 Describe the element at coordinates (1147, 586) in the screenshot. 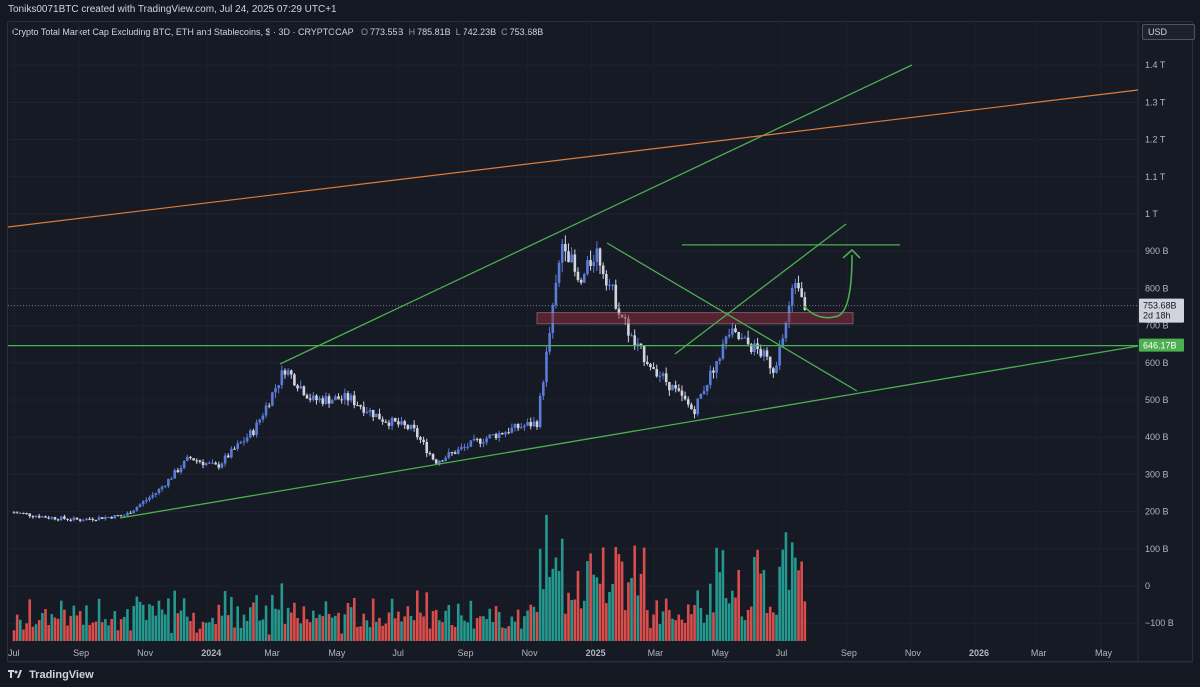

I see `y-tick-label: 0` at that location.